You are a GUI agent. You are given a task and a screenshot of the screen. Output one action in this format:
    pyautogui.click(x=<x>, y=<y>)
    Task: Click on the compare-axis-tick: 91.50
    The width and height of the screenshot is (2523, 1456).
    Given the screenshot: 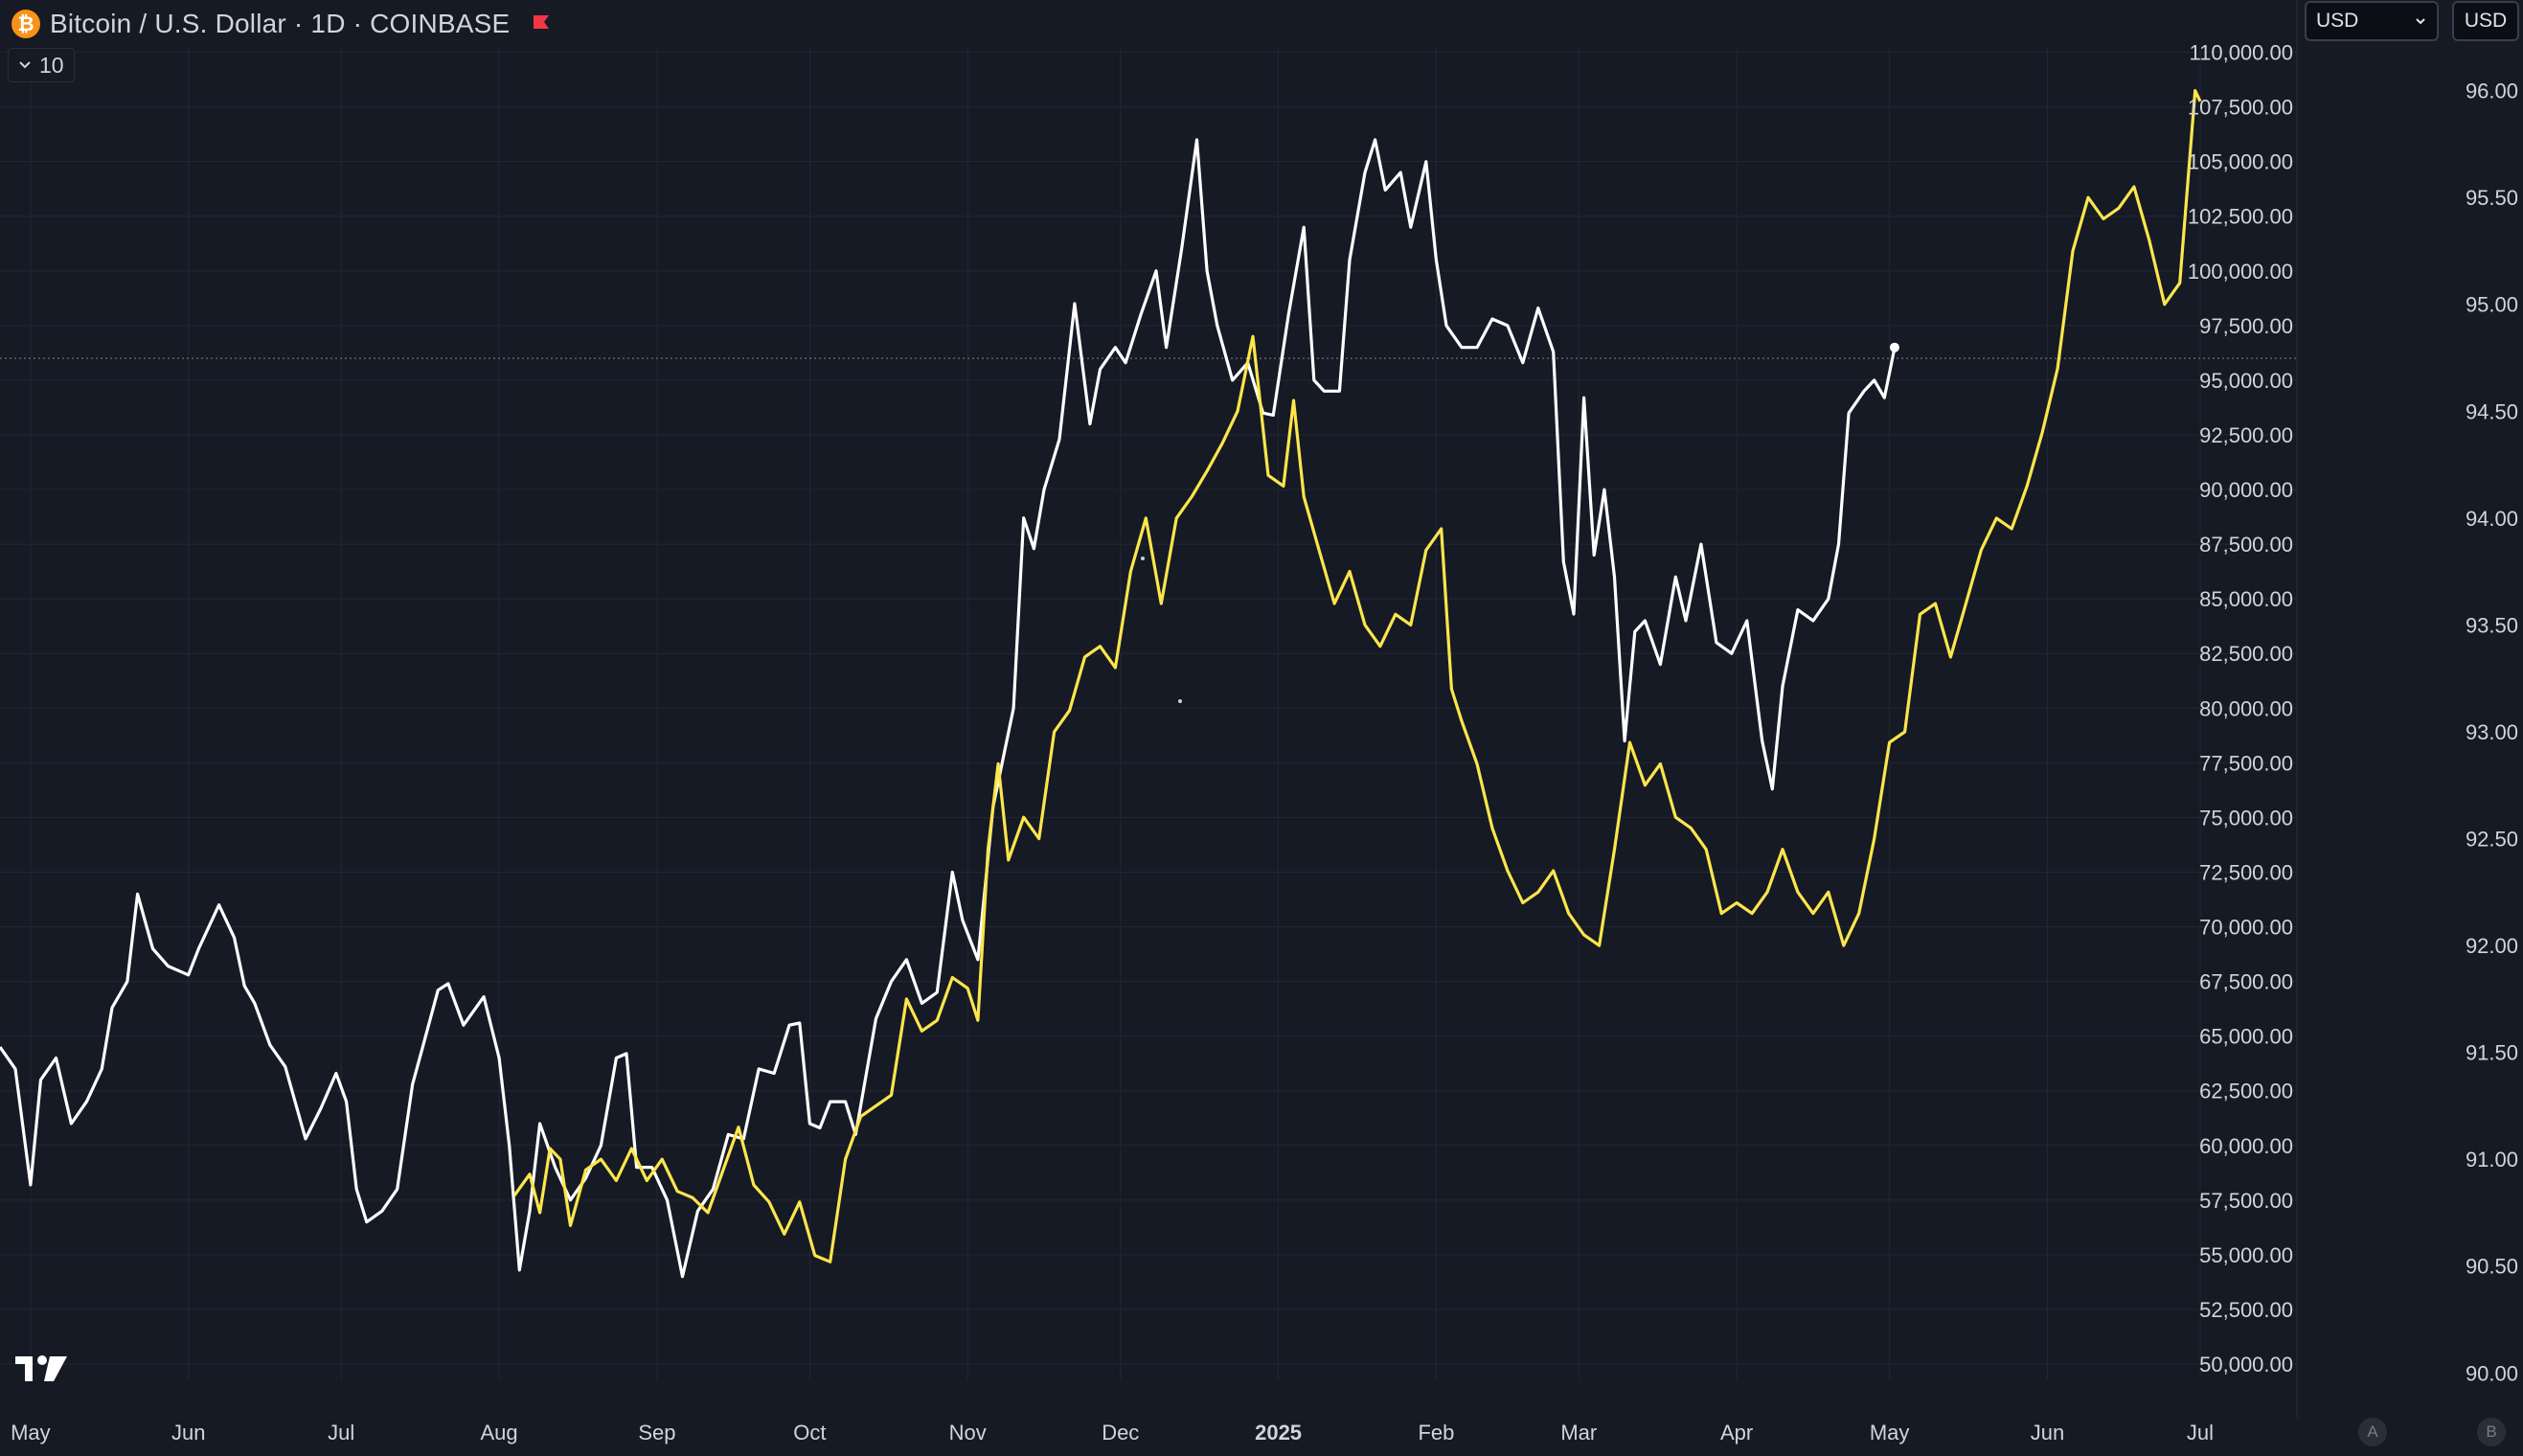 What is the action you would take?
    pyautogui.click(x=2492, y=1053)
    